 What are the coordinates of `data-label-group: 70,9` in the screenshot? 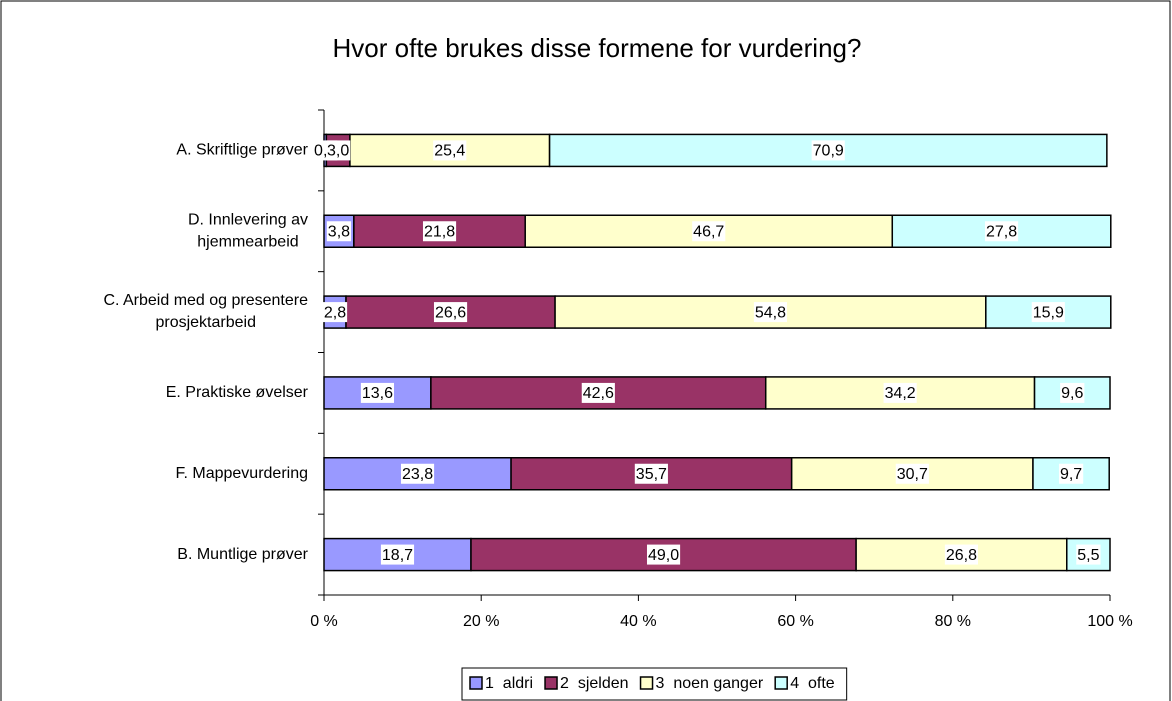 It's located at (828, 150).